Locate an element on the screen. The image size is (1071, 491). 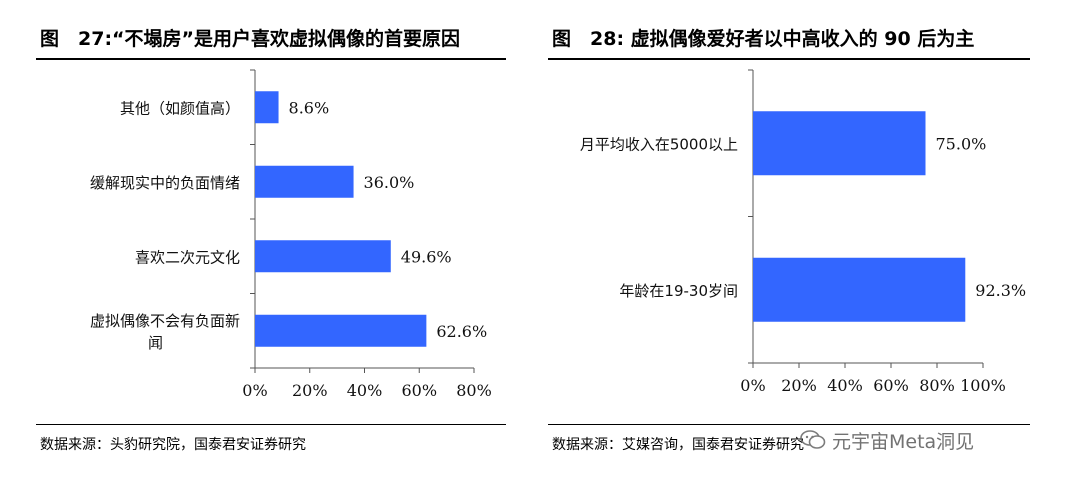
left-x-tick-label: 60% is located at coordinates (419, 390).